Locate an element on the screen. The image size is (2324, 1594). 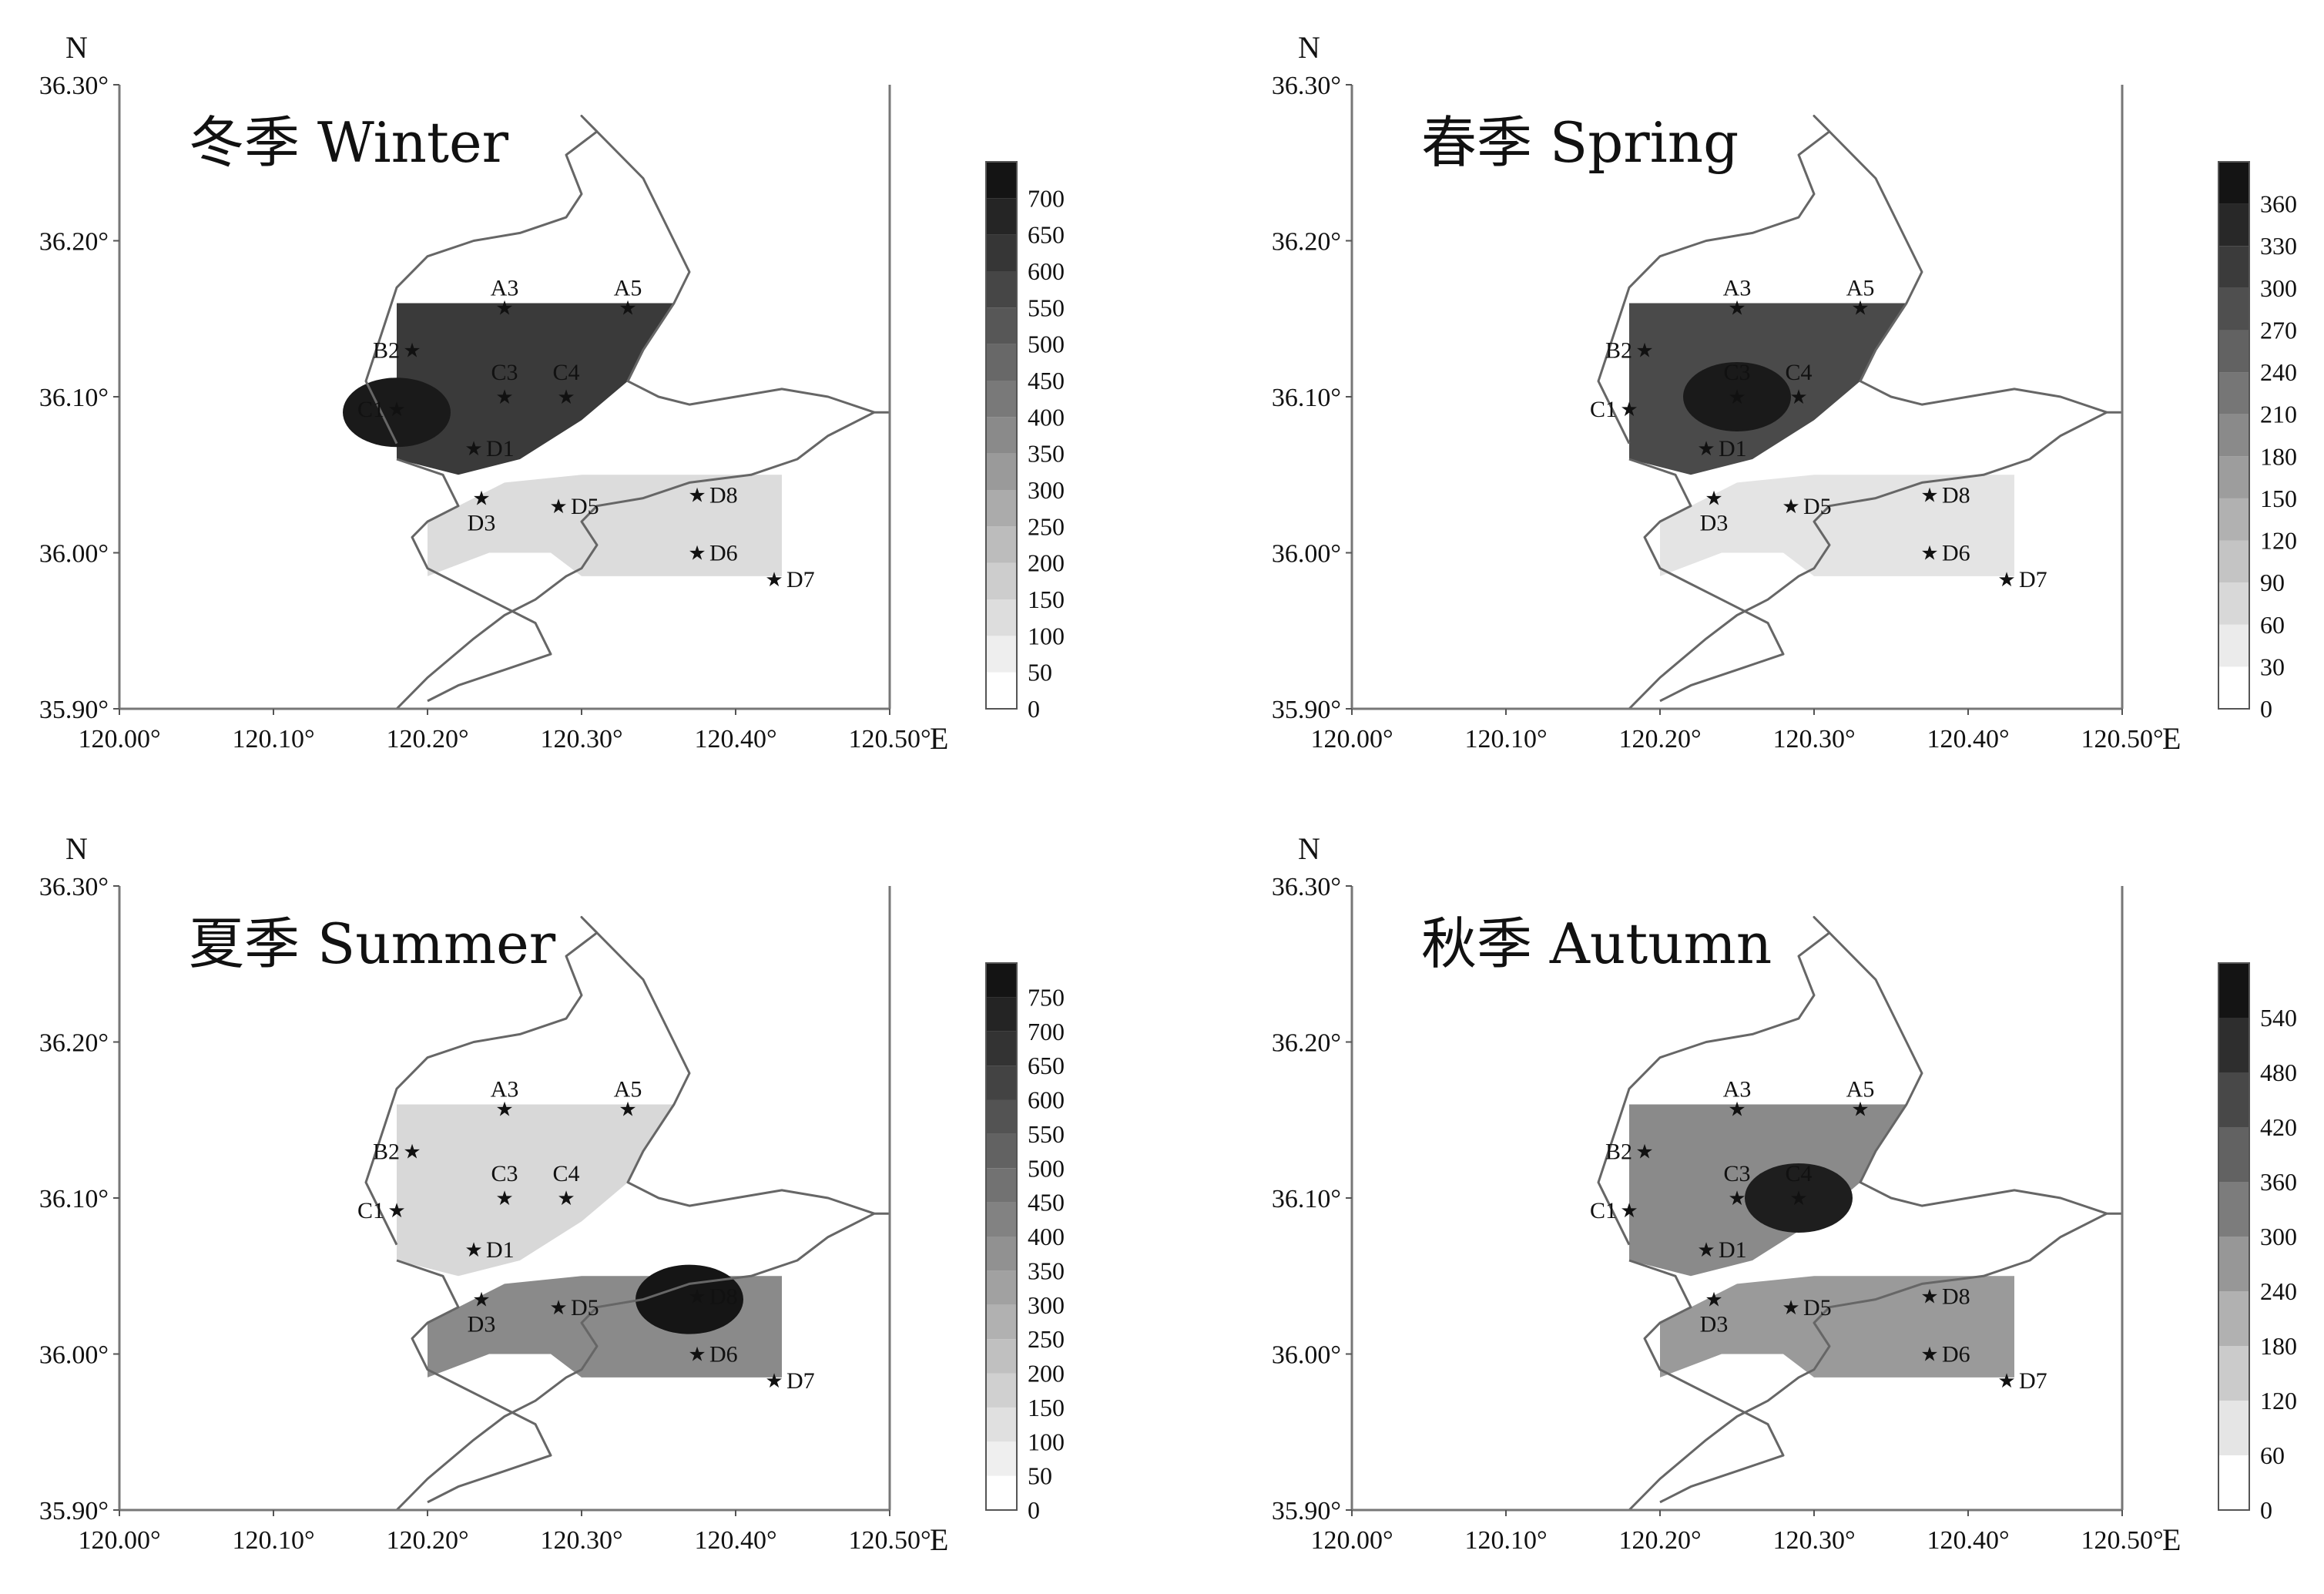
colorbar-label: 650 is located at coordinates (1046, 235).